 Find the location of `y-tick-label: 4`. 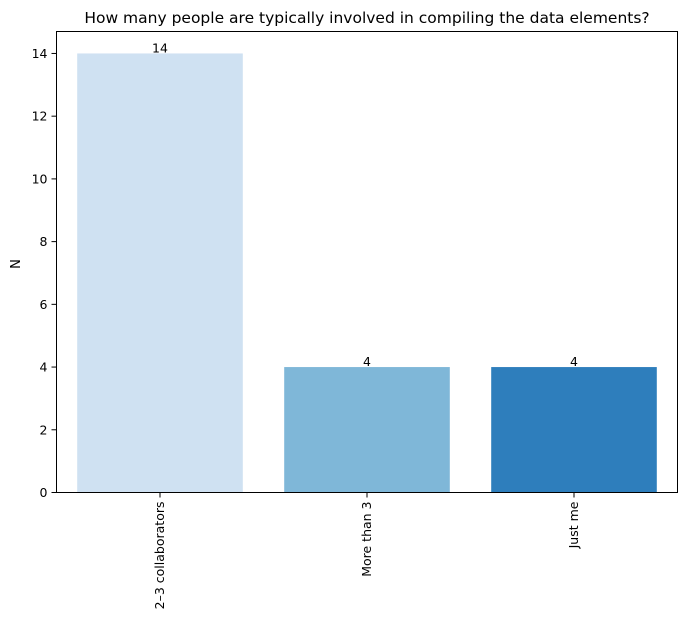

y-tick-label: 4 is located at coordinates (44, 367).